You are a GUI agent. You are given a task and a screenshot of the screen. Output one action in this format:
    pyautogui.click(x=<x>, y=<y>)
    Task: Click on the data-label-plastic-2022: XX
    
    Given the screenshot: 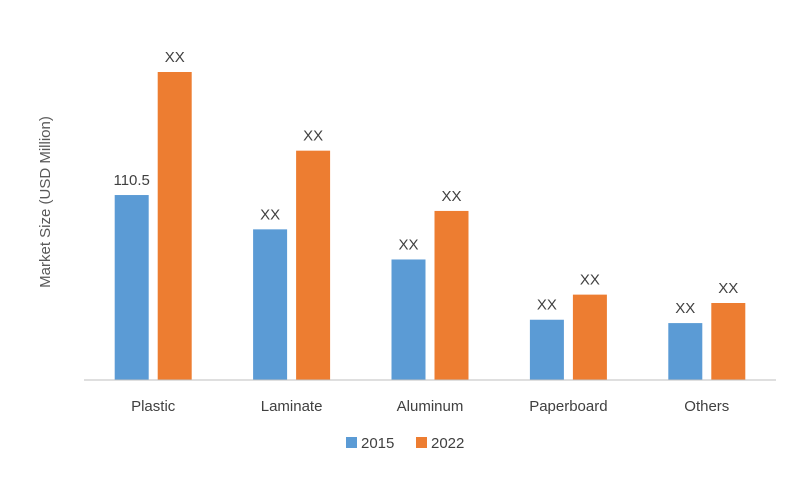 What is the action you would take?
    pyautogui.click(x=175, y=57)
    